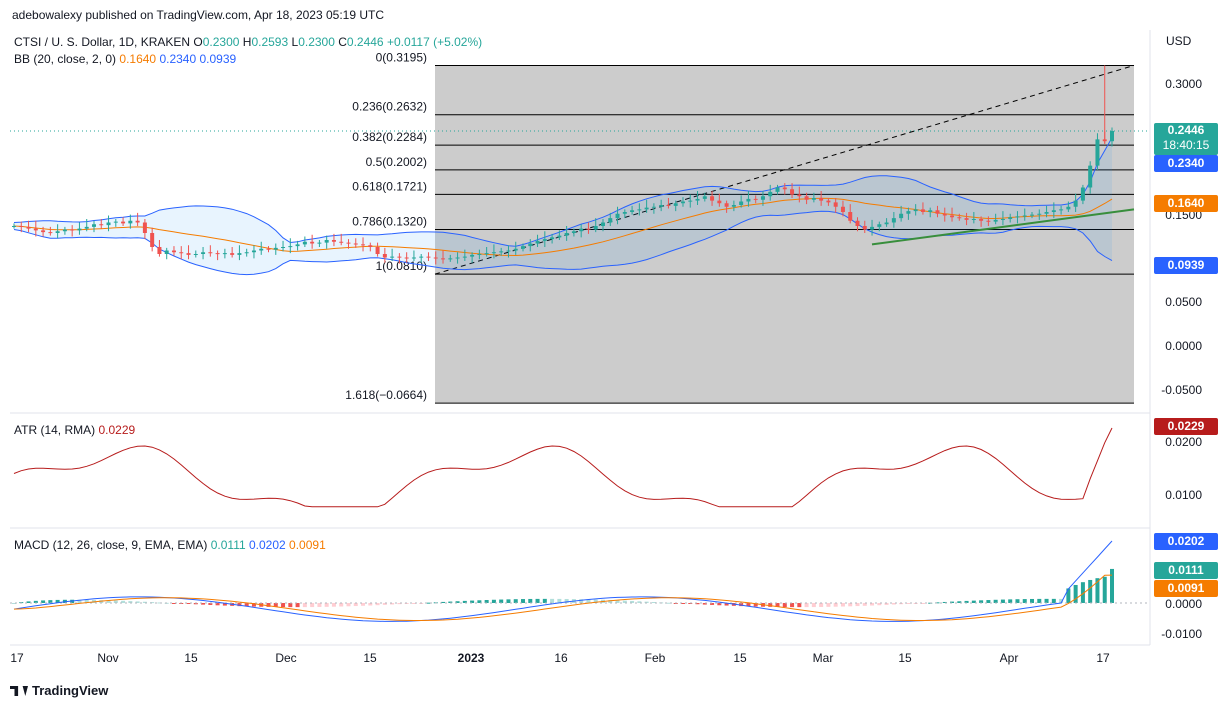 The image size is (1232, 707). Describe the element at coordinates (221, 42) in the screenshot. I see `open-value: 0.2300` at that location.